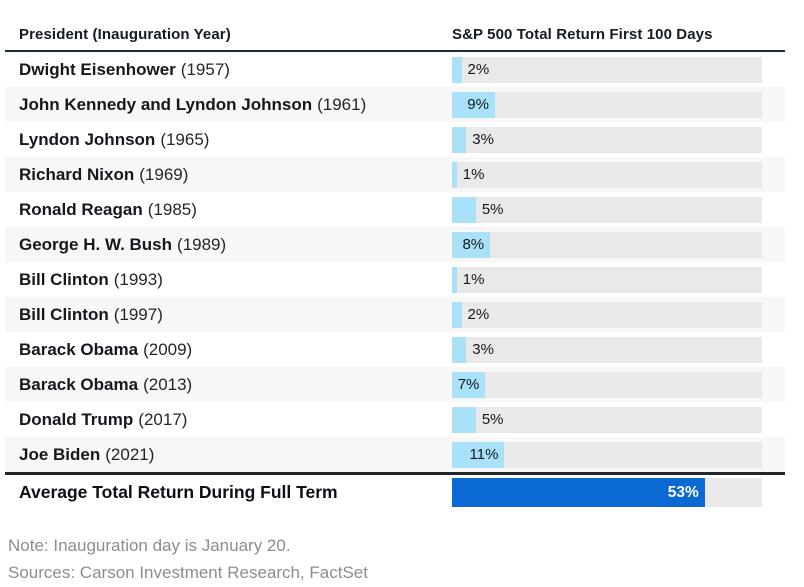  Describe the element at coordinates (228, 245) in the screenshot. I see `president-cell: George H. W. Bush (1989)` at that location.